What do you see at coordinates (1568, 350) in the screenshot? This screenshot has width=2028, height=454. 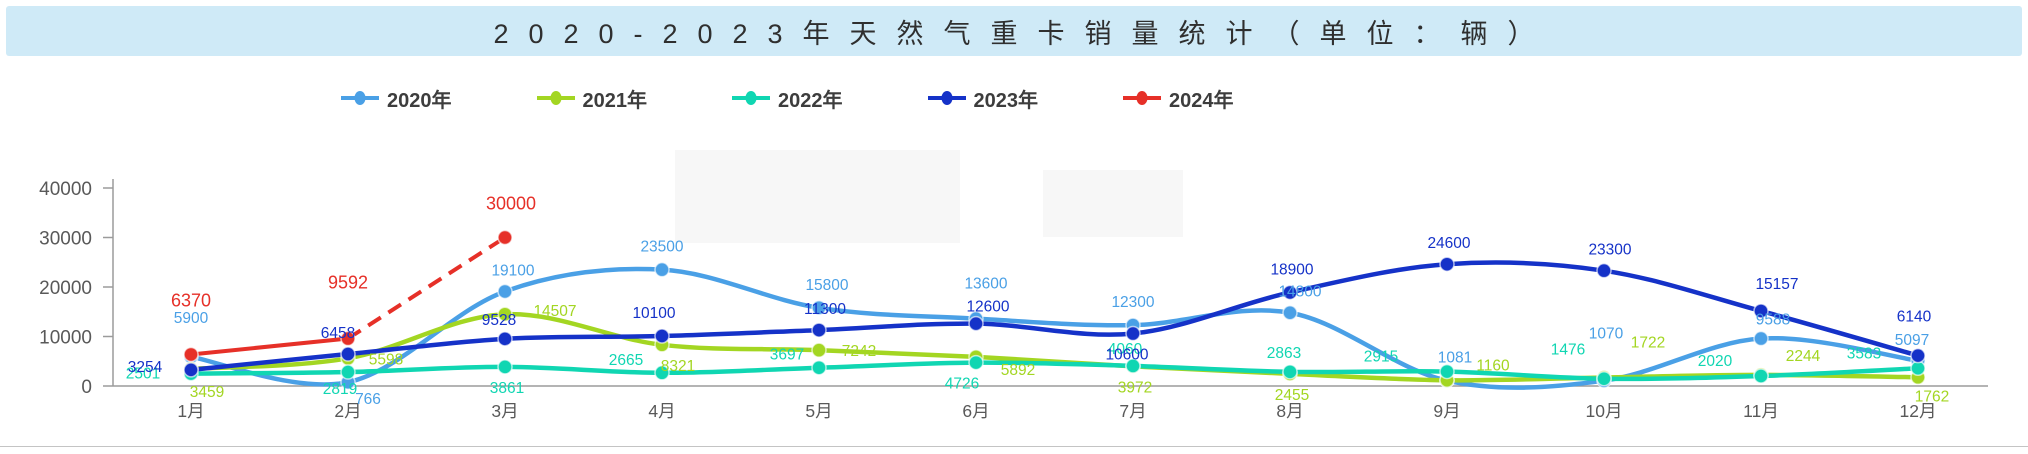 I see `data-label-2022年-10月: 1476` at bounding box center [1568, 350].